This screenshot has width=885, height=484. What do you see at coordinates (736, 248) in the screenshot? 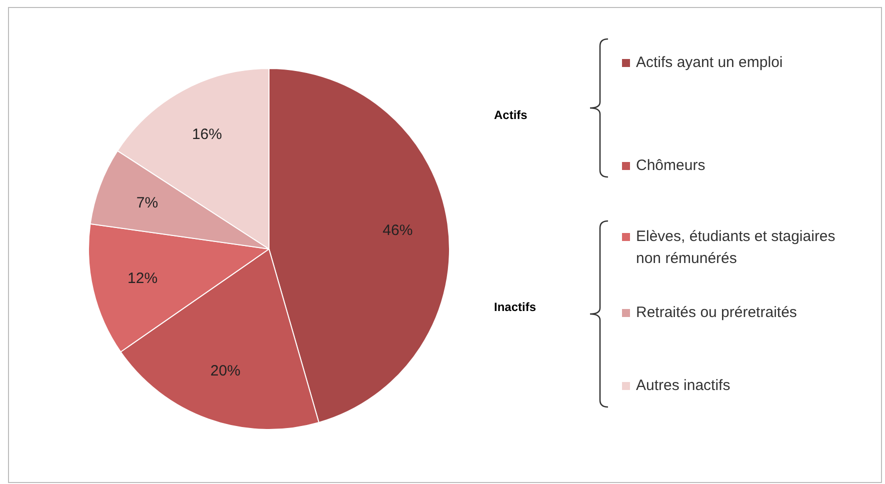
I see `legend-label: Elèves, étudiants et stagiaires non rémunérés` at bounding box center [736, 248].